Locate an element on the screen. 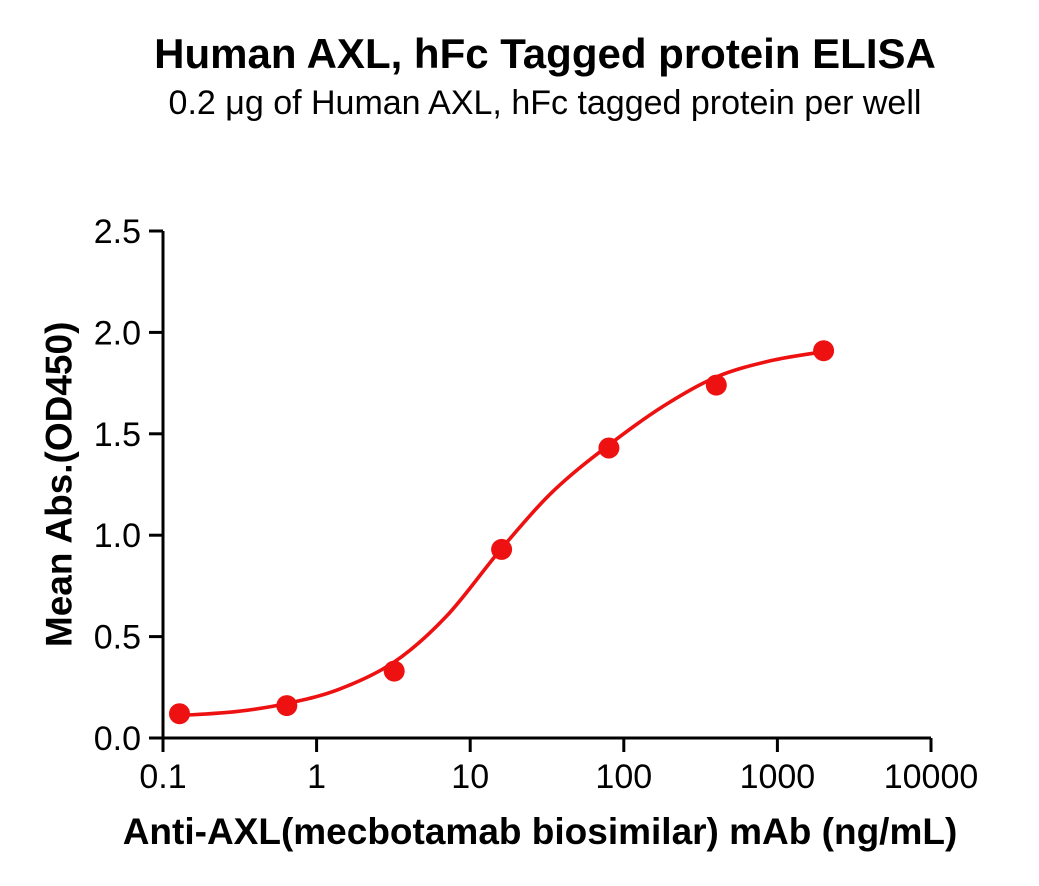 The width and height of the screenshot is (1039, 886). x-tick-label: 10 is located at coordinates (470, 777).